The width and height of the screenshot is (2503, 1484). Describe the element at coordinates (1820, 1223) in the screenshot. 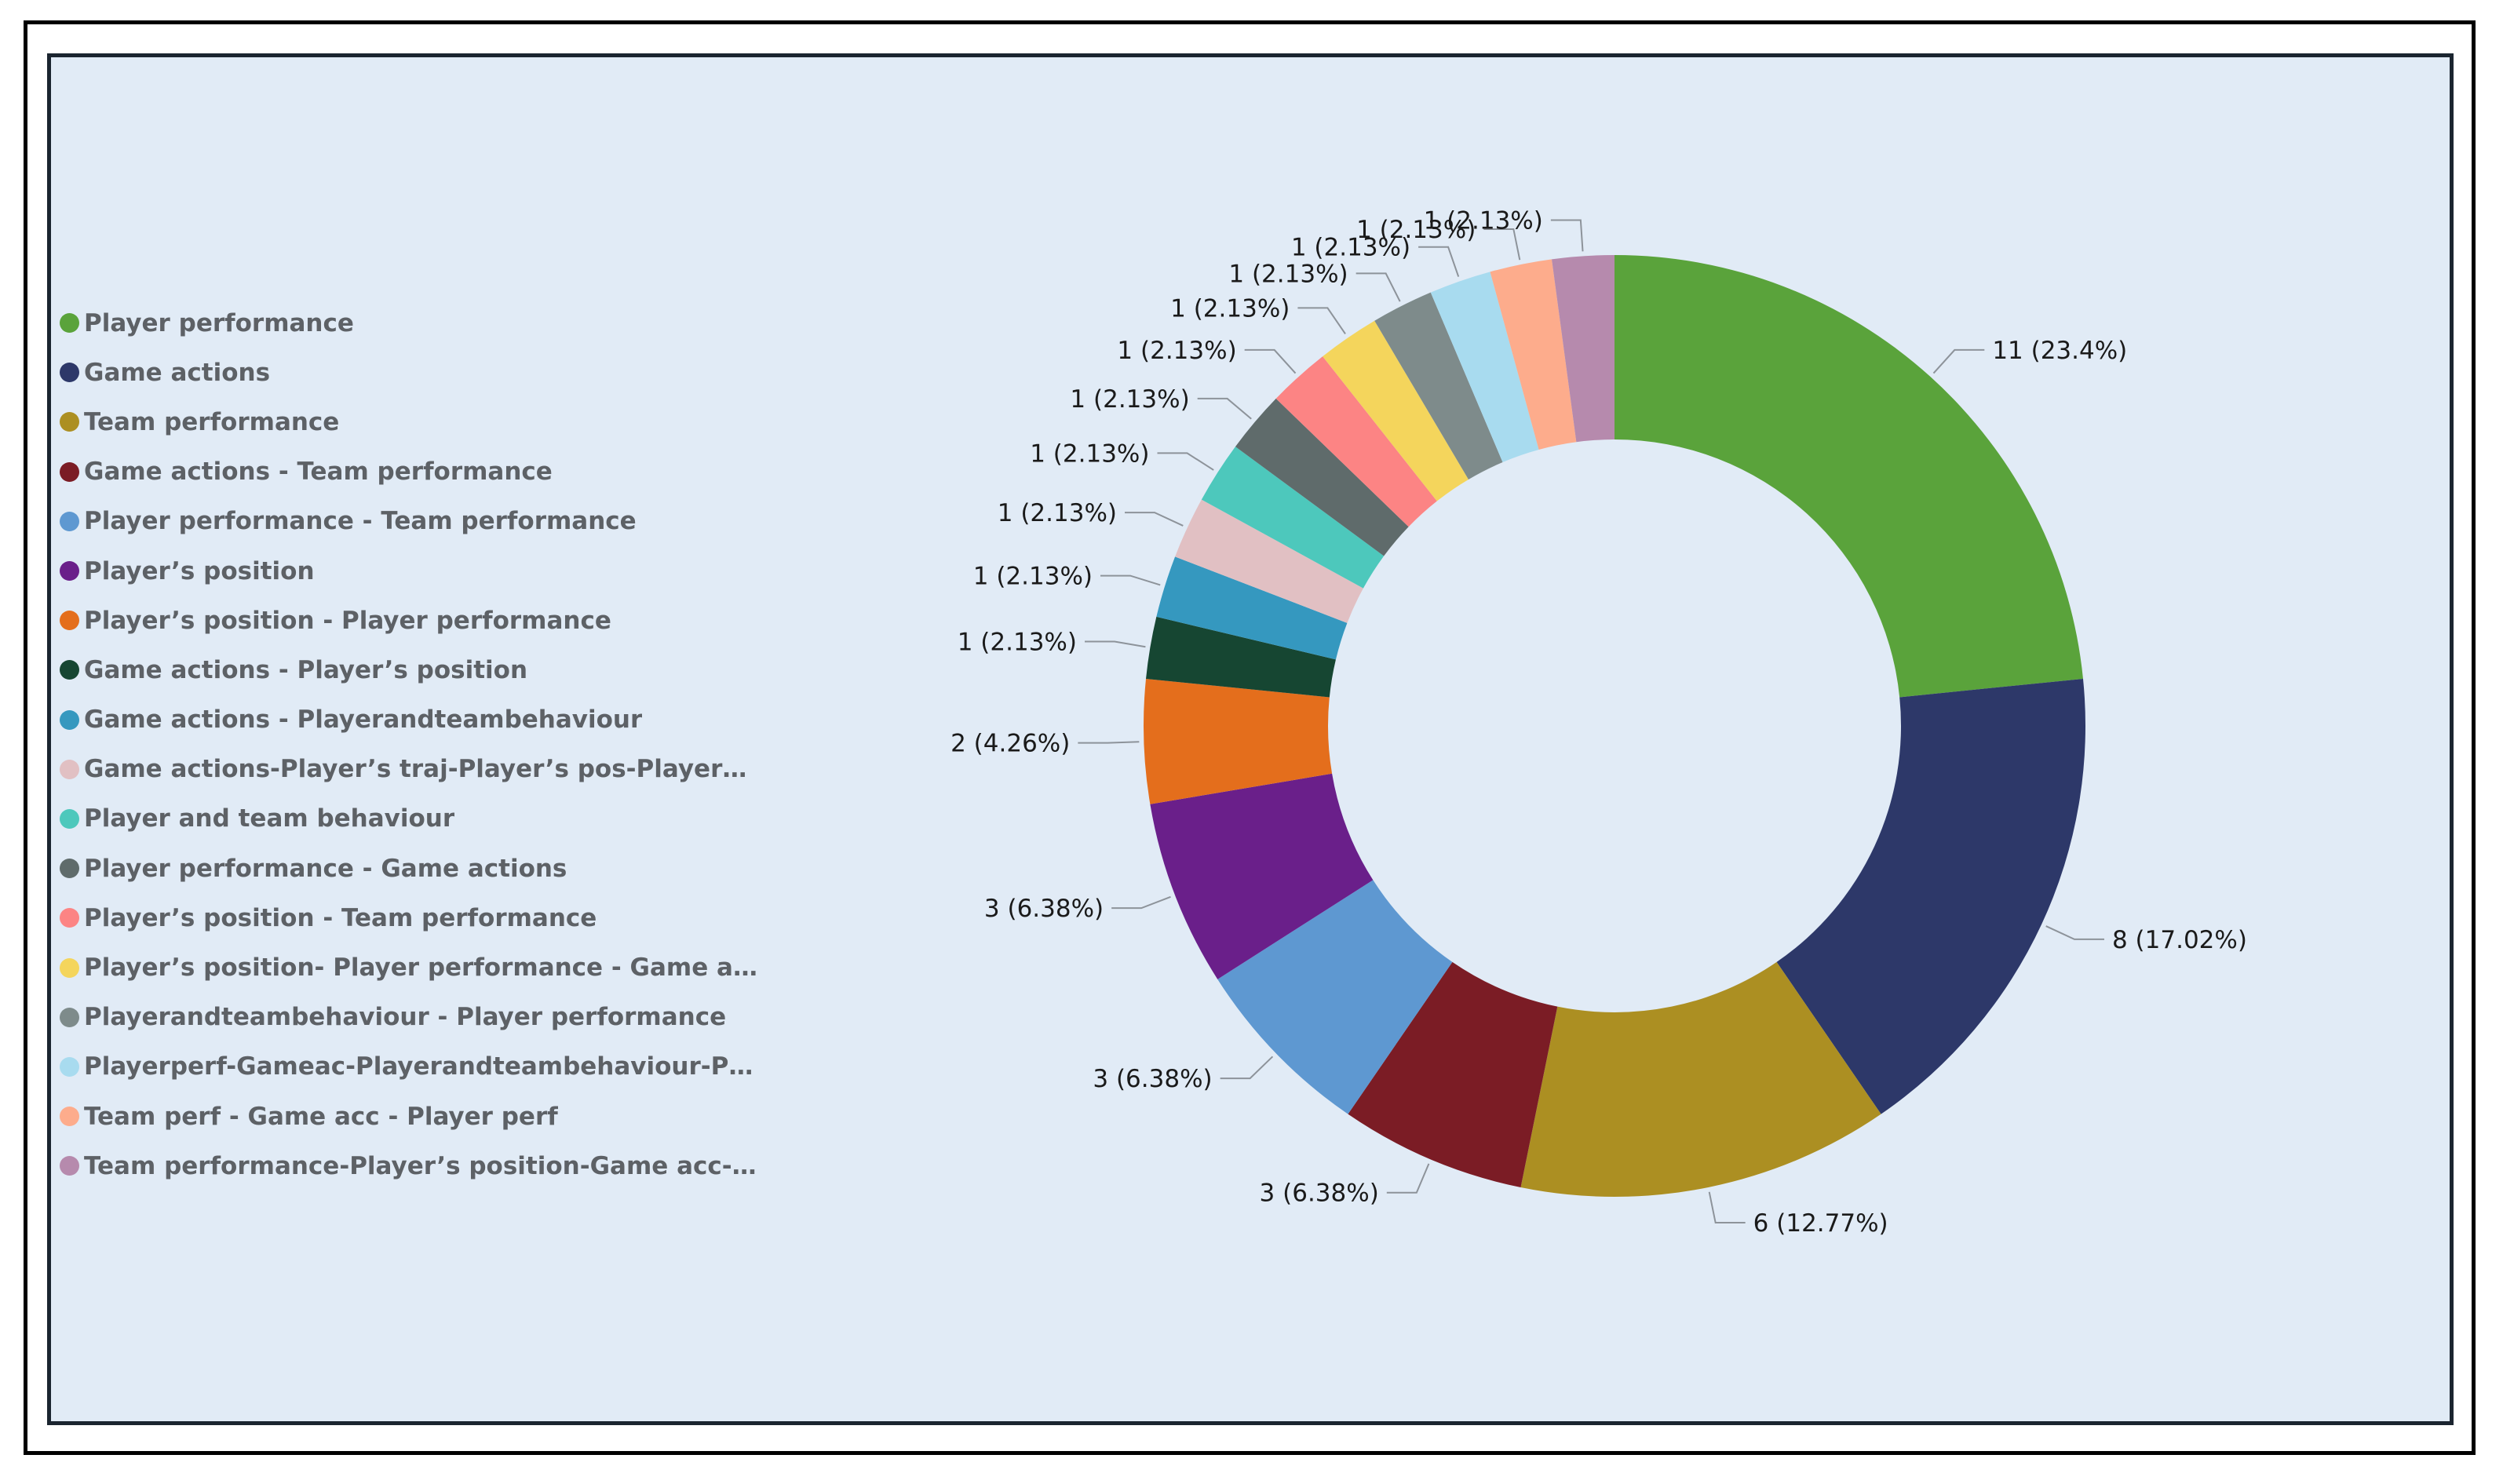

I see `data-label: 6 (12.77%)` at that location.